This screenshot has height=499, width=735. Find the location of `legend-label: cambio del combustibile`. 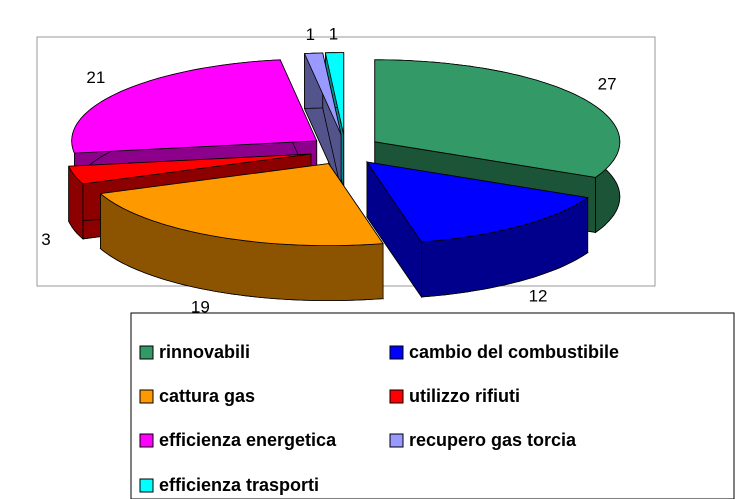

legend-label: cambio del combustibile is located at coordinates (514, 352).